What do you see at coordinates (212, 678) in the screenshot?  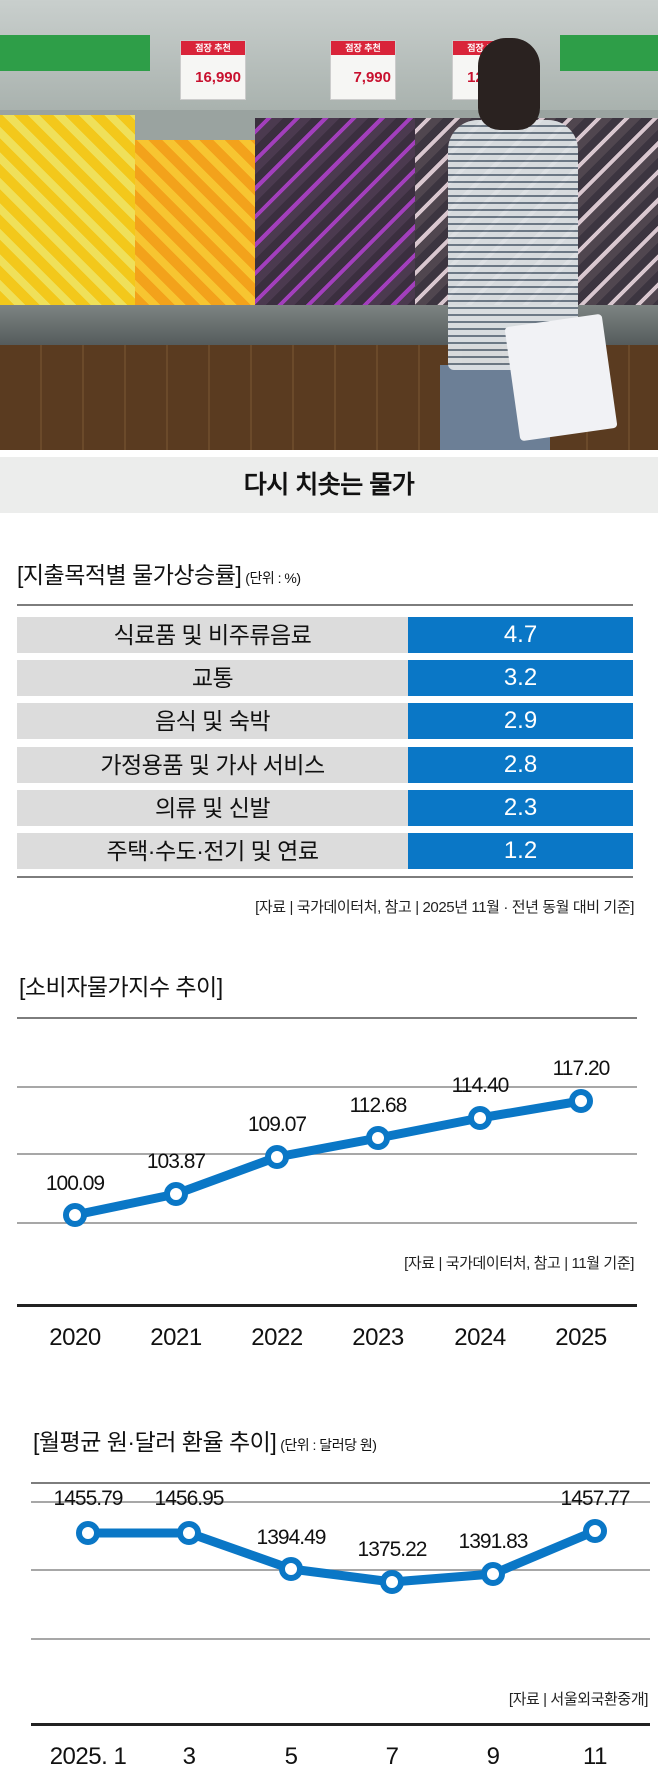 I see `row-label: 교통` at bounding box center [212, 678].